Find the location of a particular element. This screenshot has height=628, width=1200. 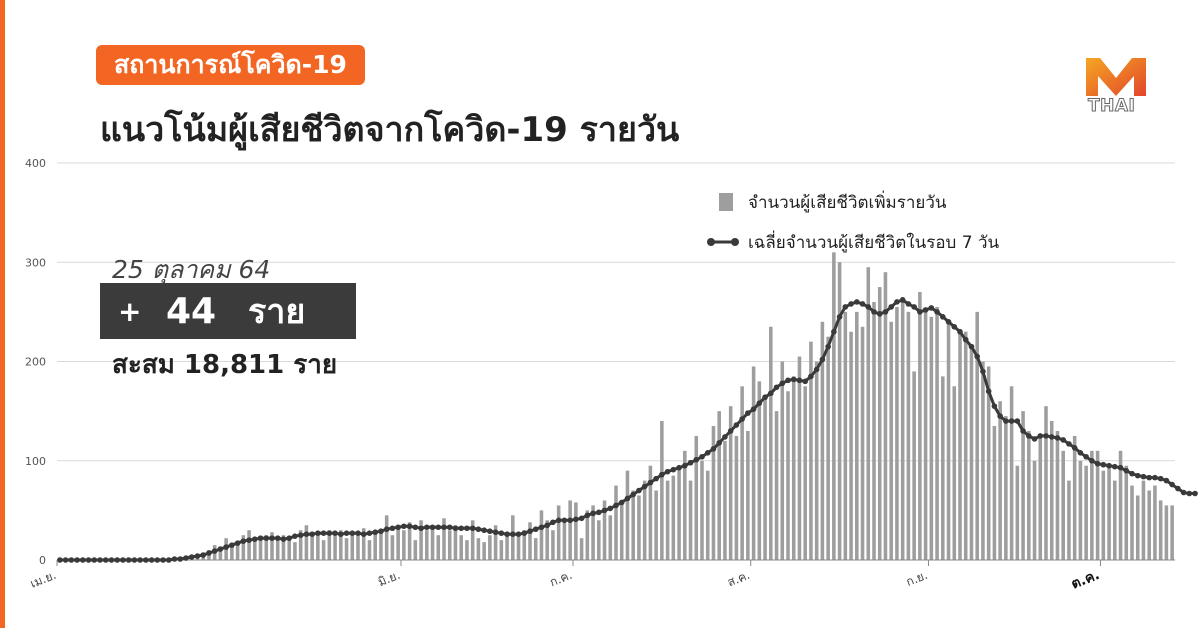

y-tick-label: 100 is located at coordinates (35, 461).